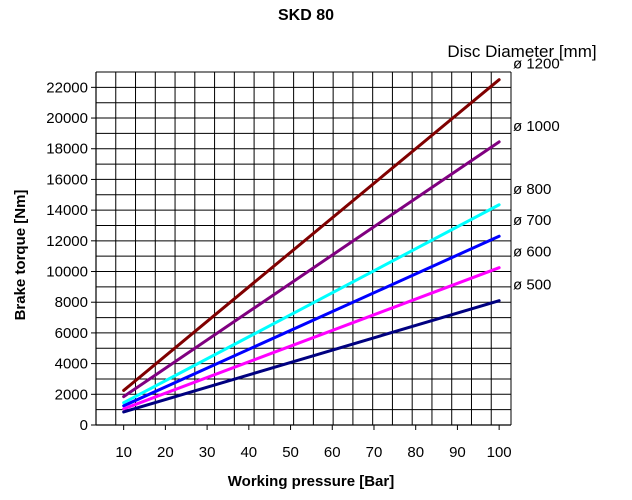  What do you see at coordinates (67, 118) in the screenshot?
I see `y-tick-label: 20000` at bounding box center [67, 118].